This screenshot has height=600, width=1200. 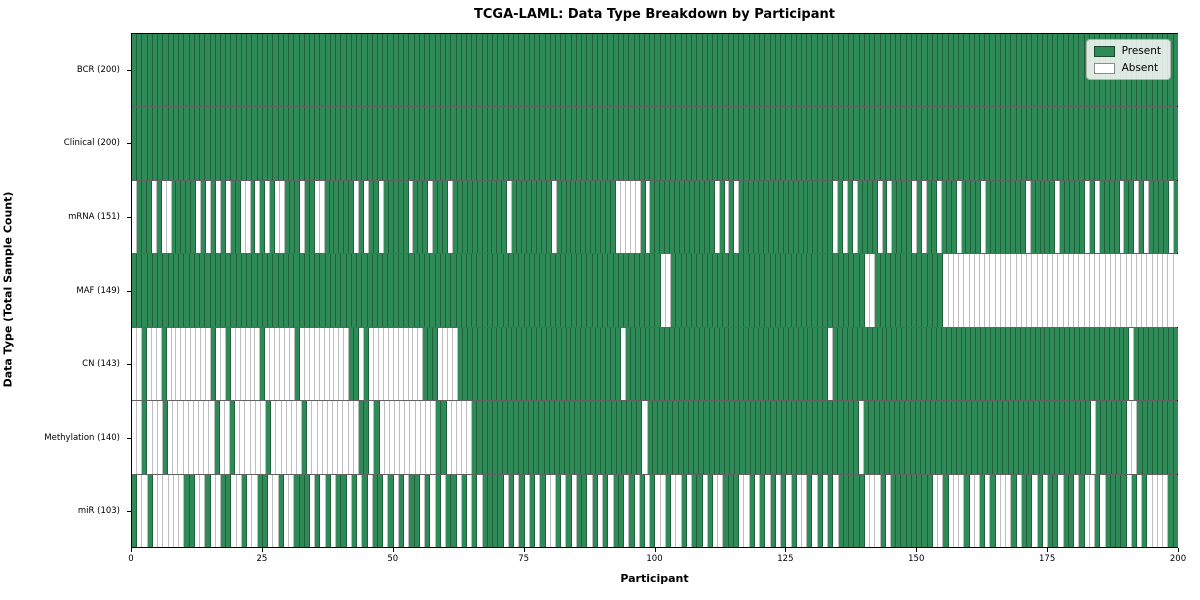 I want to click on y-tick-mark, so click(x=129, y=144).